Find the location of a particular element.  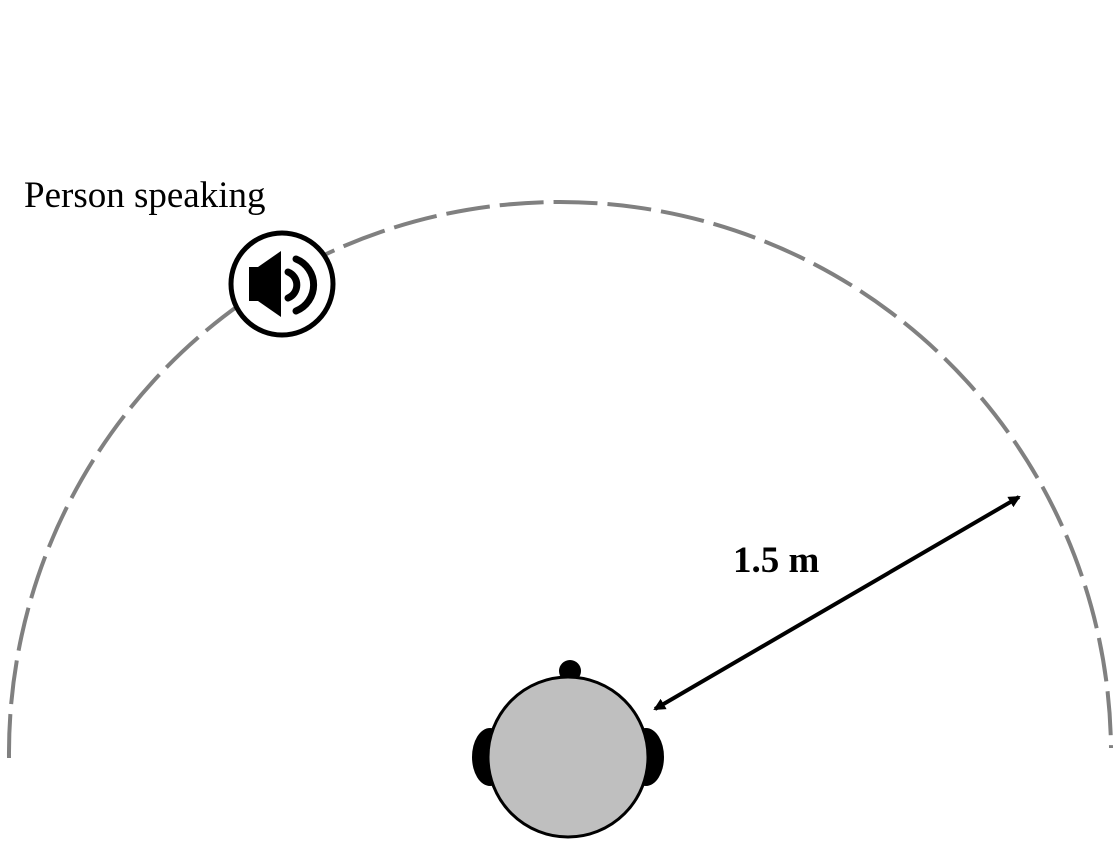

speaker-icon is located at coordinates (282, 284).